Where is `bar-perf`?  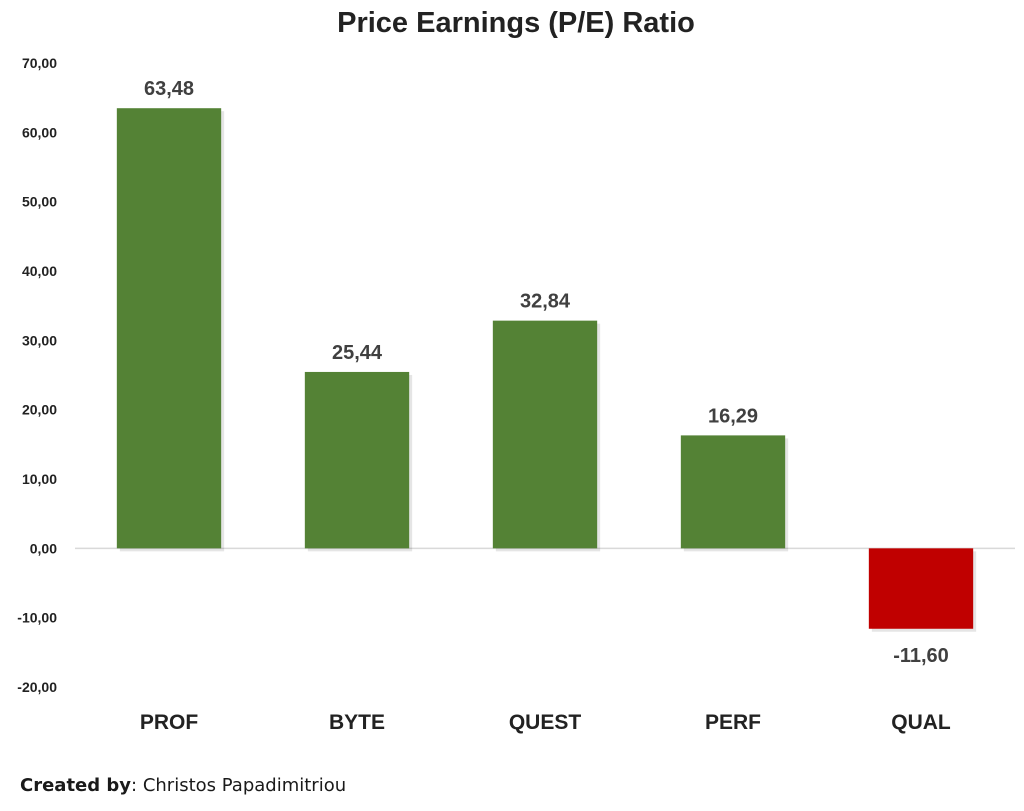
bar-perf is located at coordinates (733, 492).